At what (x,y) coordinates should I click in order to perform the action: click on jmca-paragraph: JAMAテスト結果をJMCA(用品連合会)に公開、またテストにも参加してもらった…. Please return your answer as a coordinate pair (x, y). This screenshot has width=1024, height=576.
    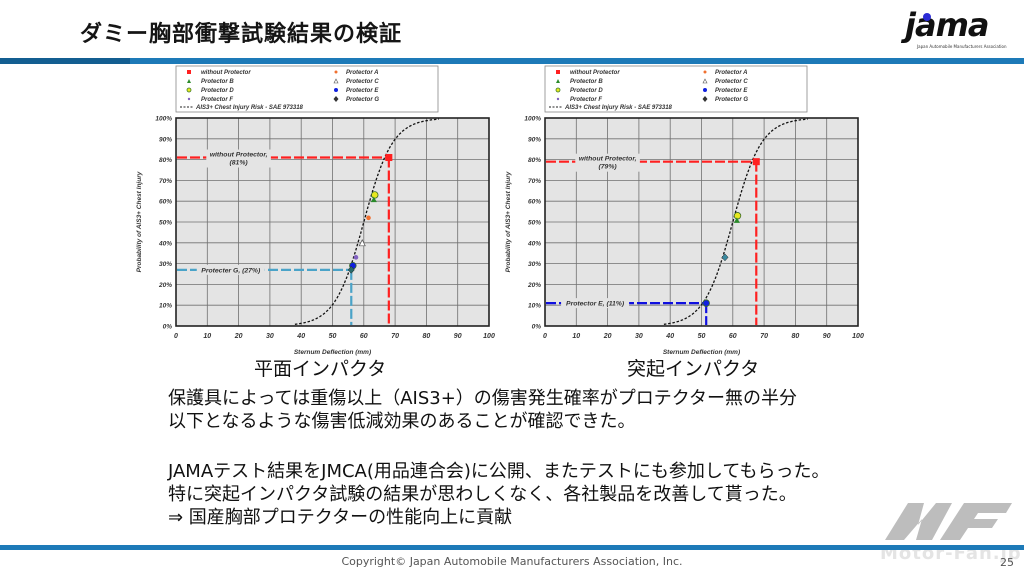
    Looking at the image, I should click on (498, 494).